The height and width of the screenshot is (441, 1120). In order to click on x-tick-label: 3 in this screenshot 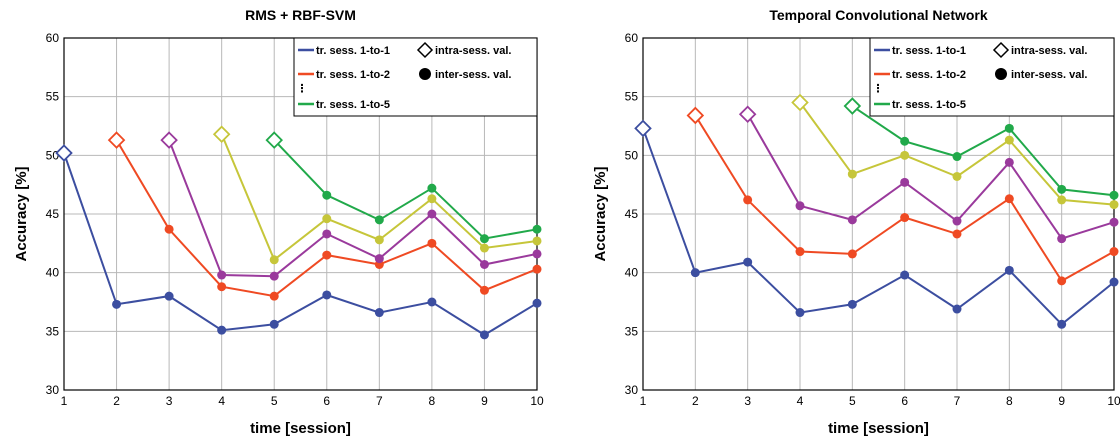, I will do `click(747, 401)`.